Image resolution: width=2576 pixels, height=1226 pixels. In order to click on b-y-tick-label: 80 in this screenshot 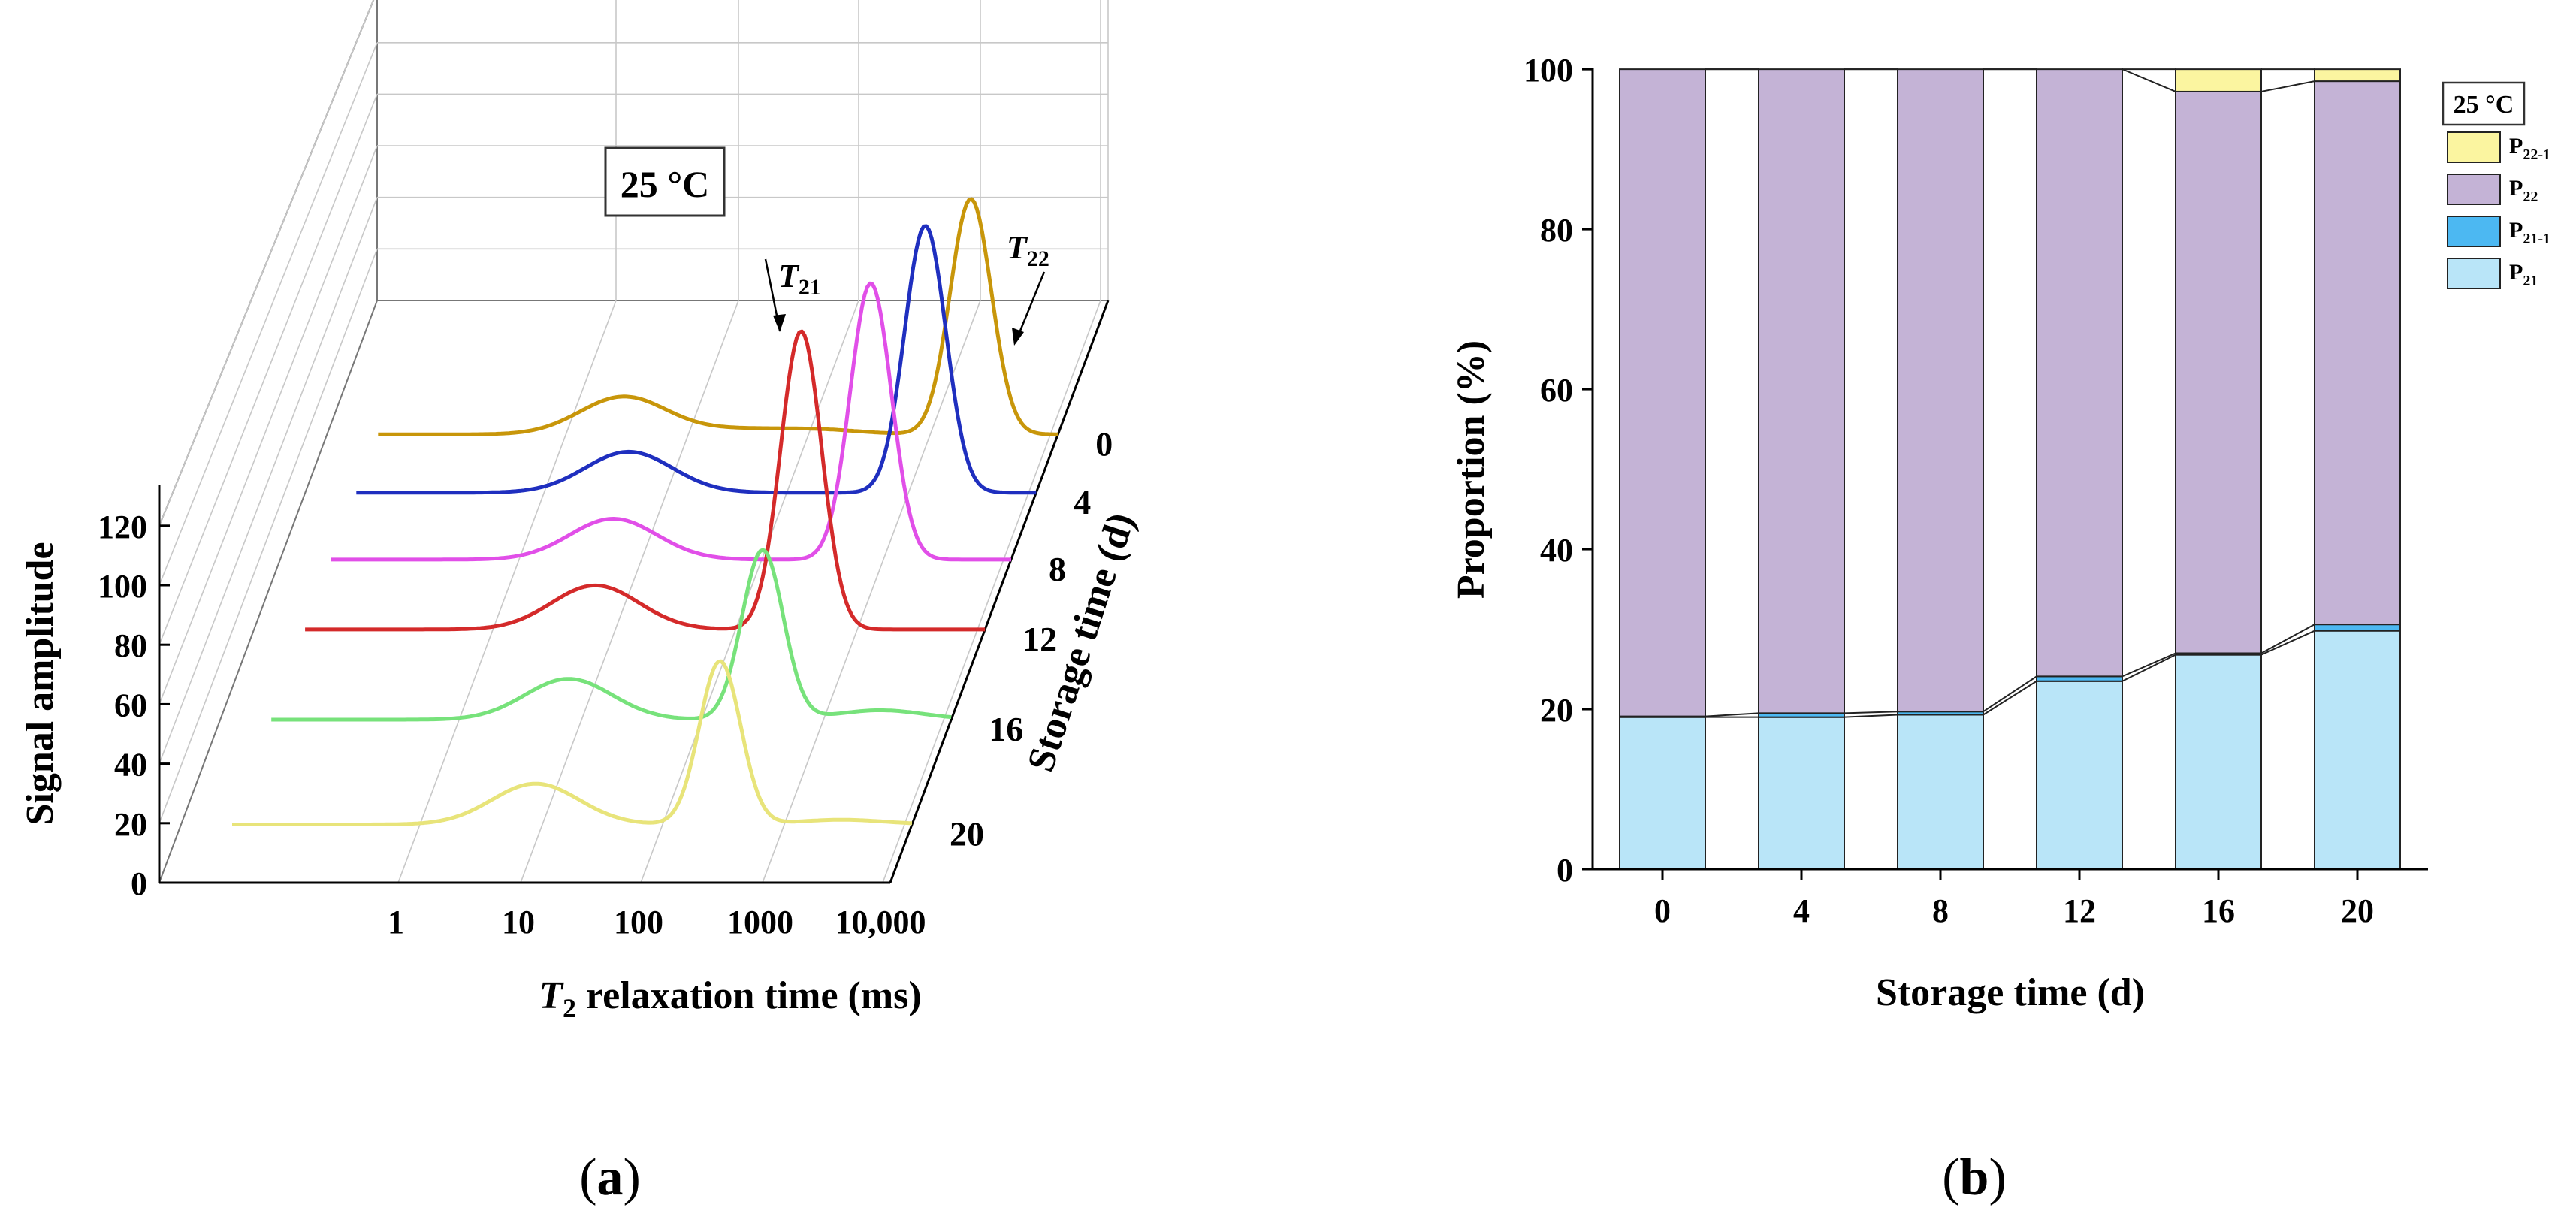, I will do `click(1556, 231)`.